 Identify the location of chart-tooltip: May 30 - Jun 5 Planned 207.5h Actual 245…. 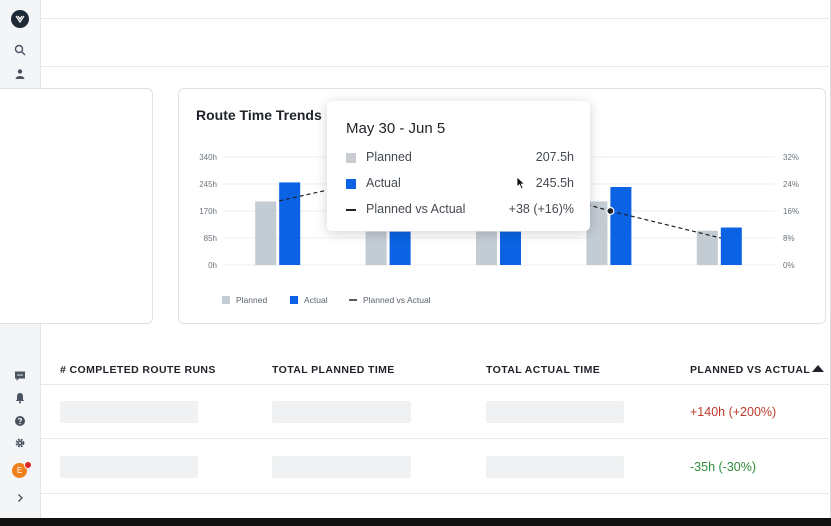
(458, 166).